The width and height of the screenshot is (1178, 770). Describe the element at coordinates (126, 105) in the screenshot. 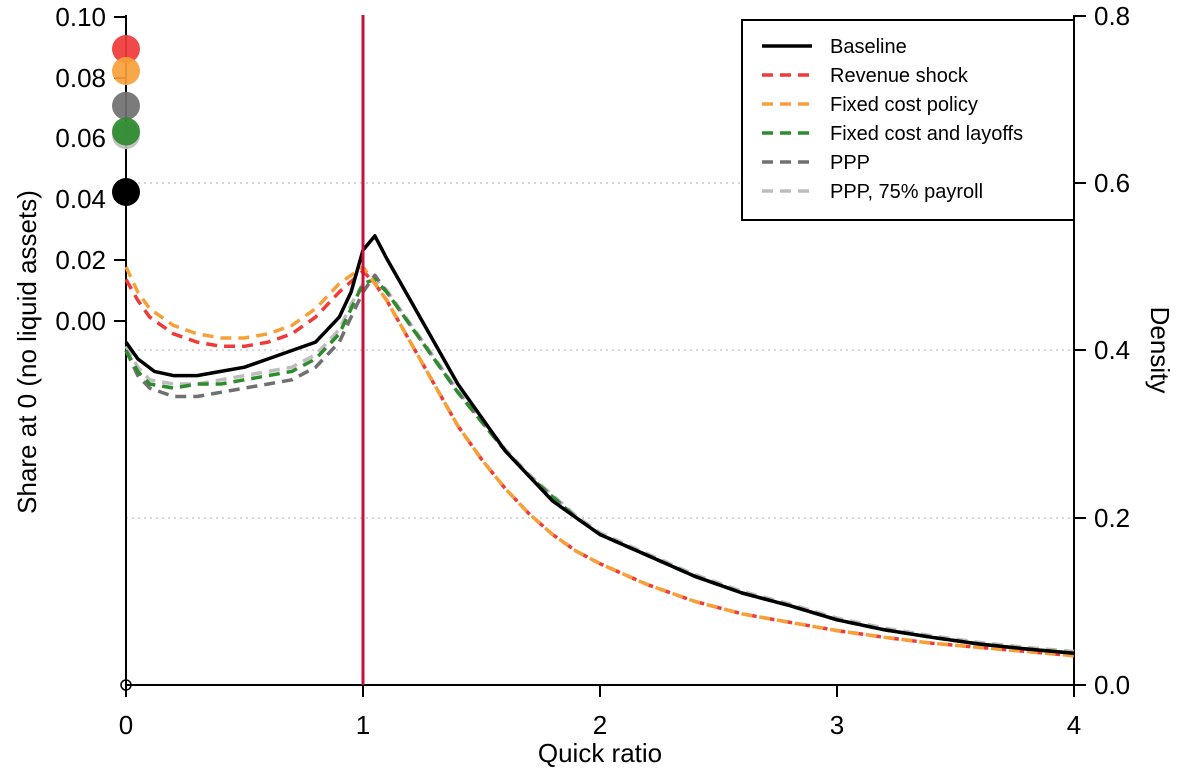

I see `share-at-zero-point-ppp` at that location.